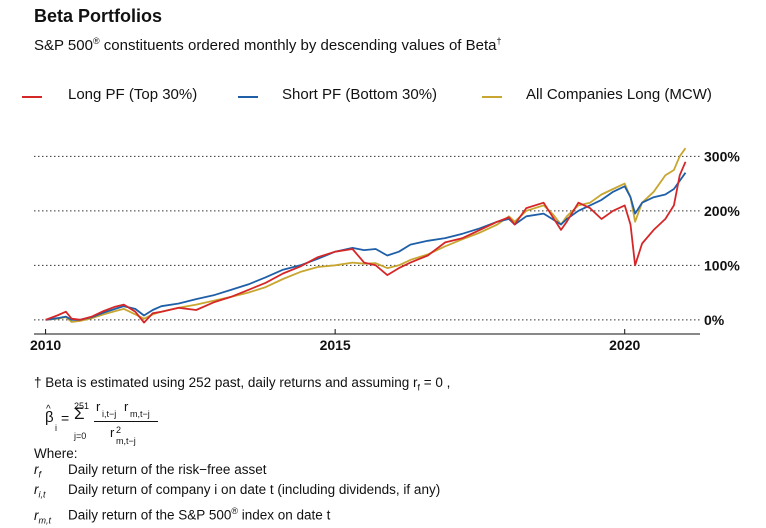 The image size is (766, 528). What do you see at coordinates (112, 432) in the screenshot?
I see `den-r: r` at bounding box center [112, 432].